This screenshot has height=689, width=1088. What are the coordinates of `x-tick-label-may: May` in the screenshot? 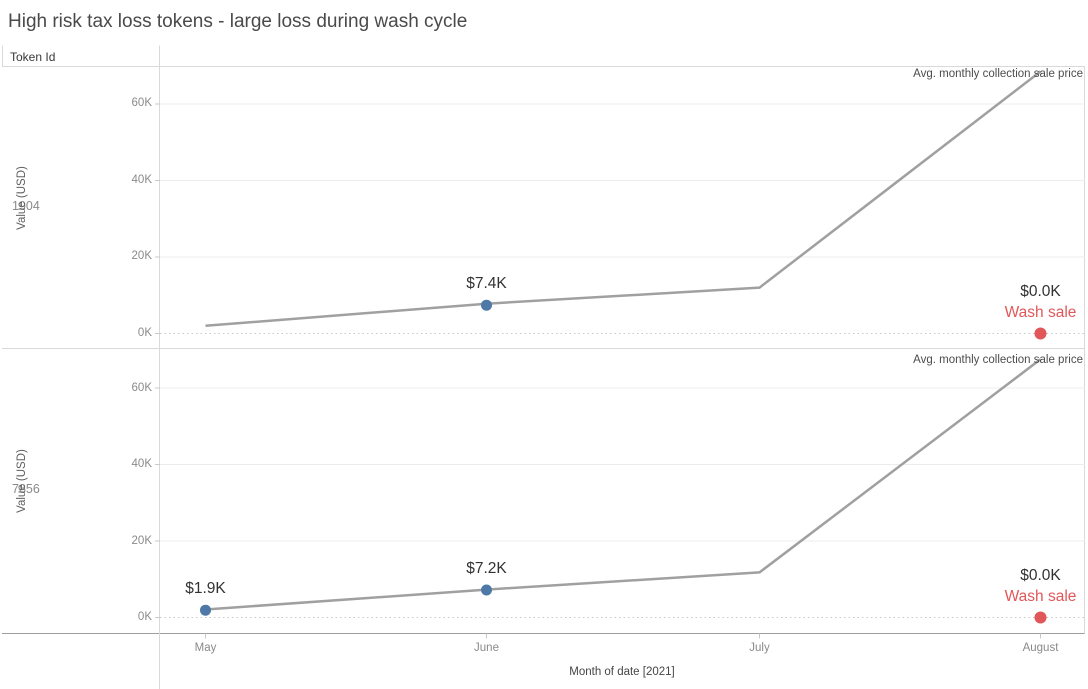 It's located at (205, 648).